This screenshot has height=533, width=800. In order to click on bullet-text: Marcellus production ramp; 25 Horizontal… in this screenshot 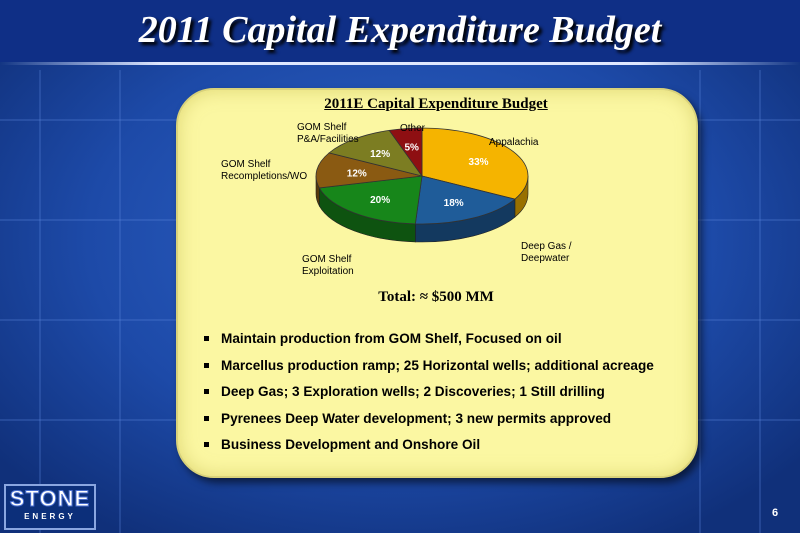, I will do `click(437, 365)`.